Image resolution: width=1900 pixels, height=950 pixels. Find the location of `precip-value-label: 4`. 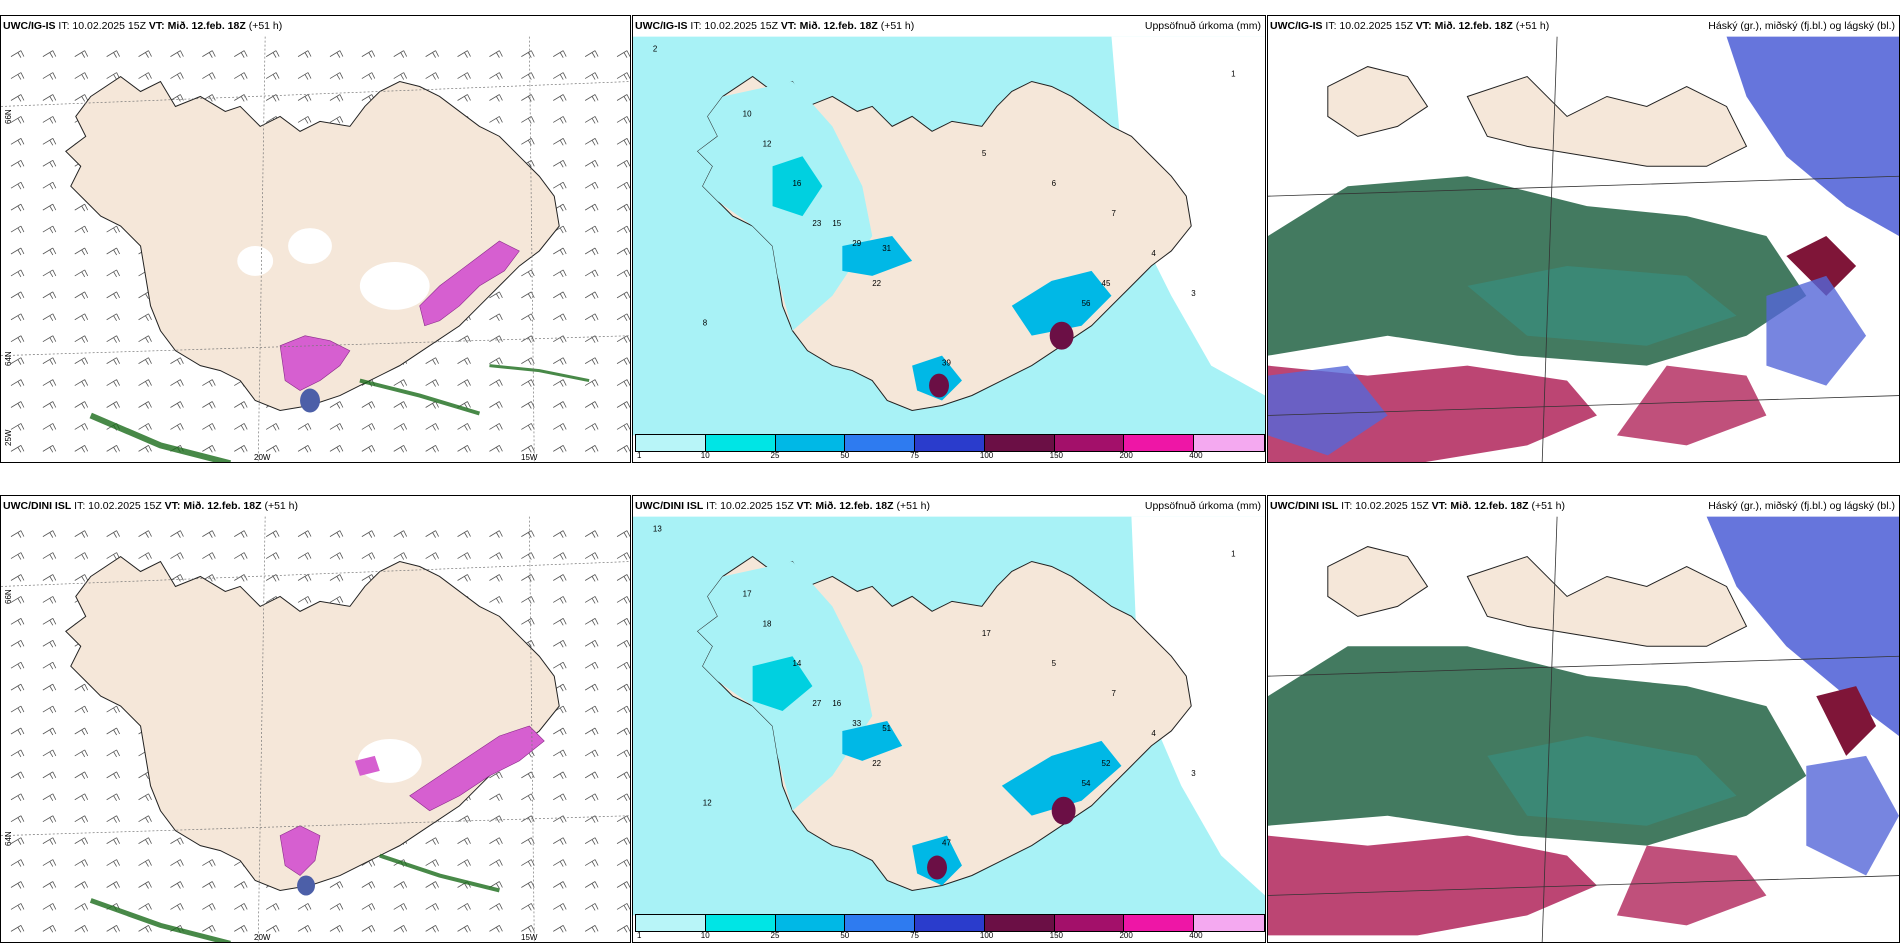

precip-value-label: 4 is located at coordinates (1153, 253).